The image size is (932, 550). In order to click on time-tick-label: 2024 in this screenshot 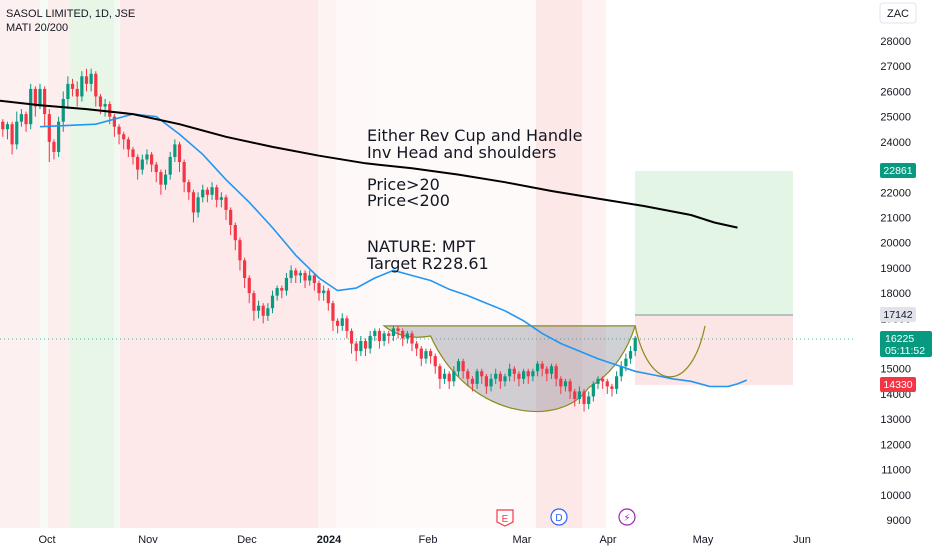, I will do `click(329, 540)`.